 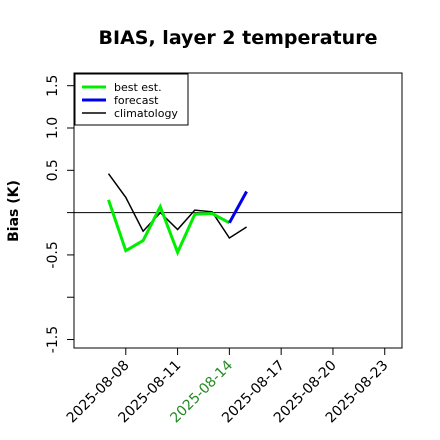 I want to click on series-line-climatology, so click(x=177, y=206).